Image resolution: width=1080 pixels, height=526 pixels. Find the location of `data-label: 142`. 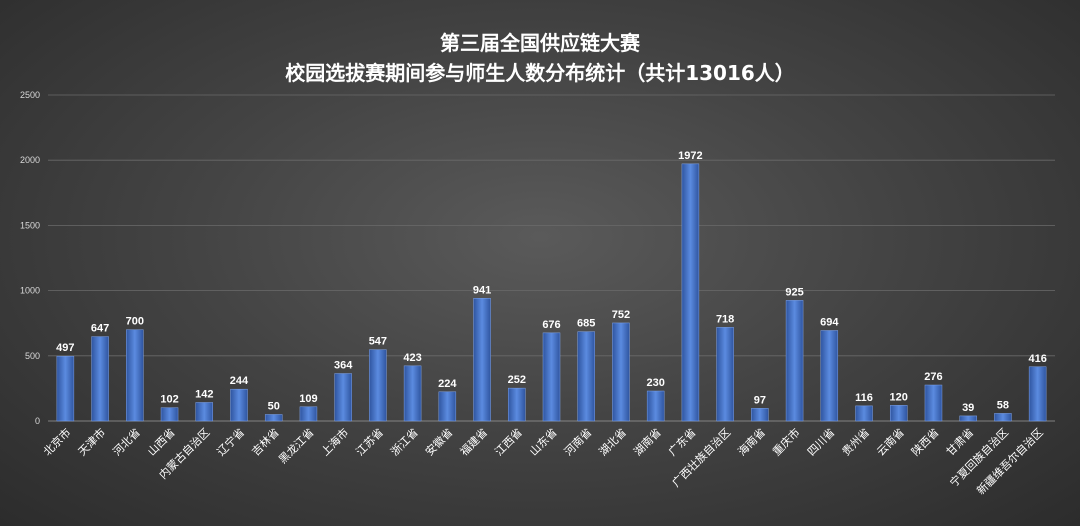

data-label: 142 is located at coordinates (204, 394).